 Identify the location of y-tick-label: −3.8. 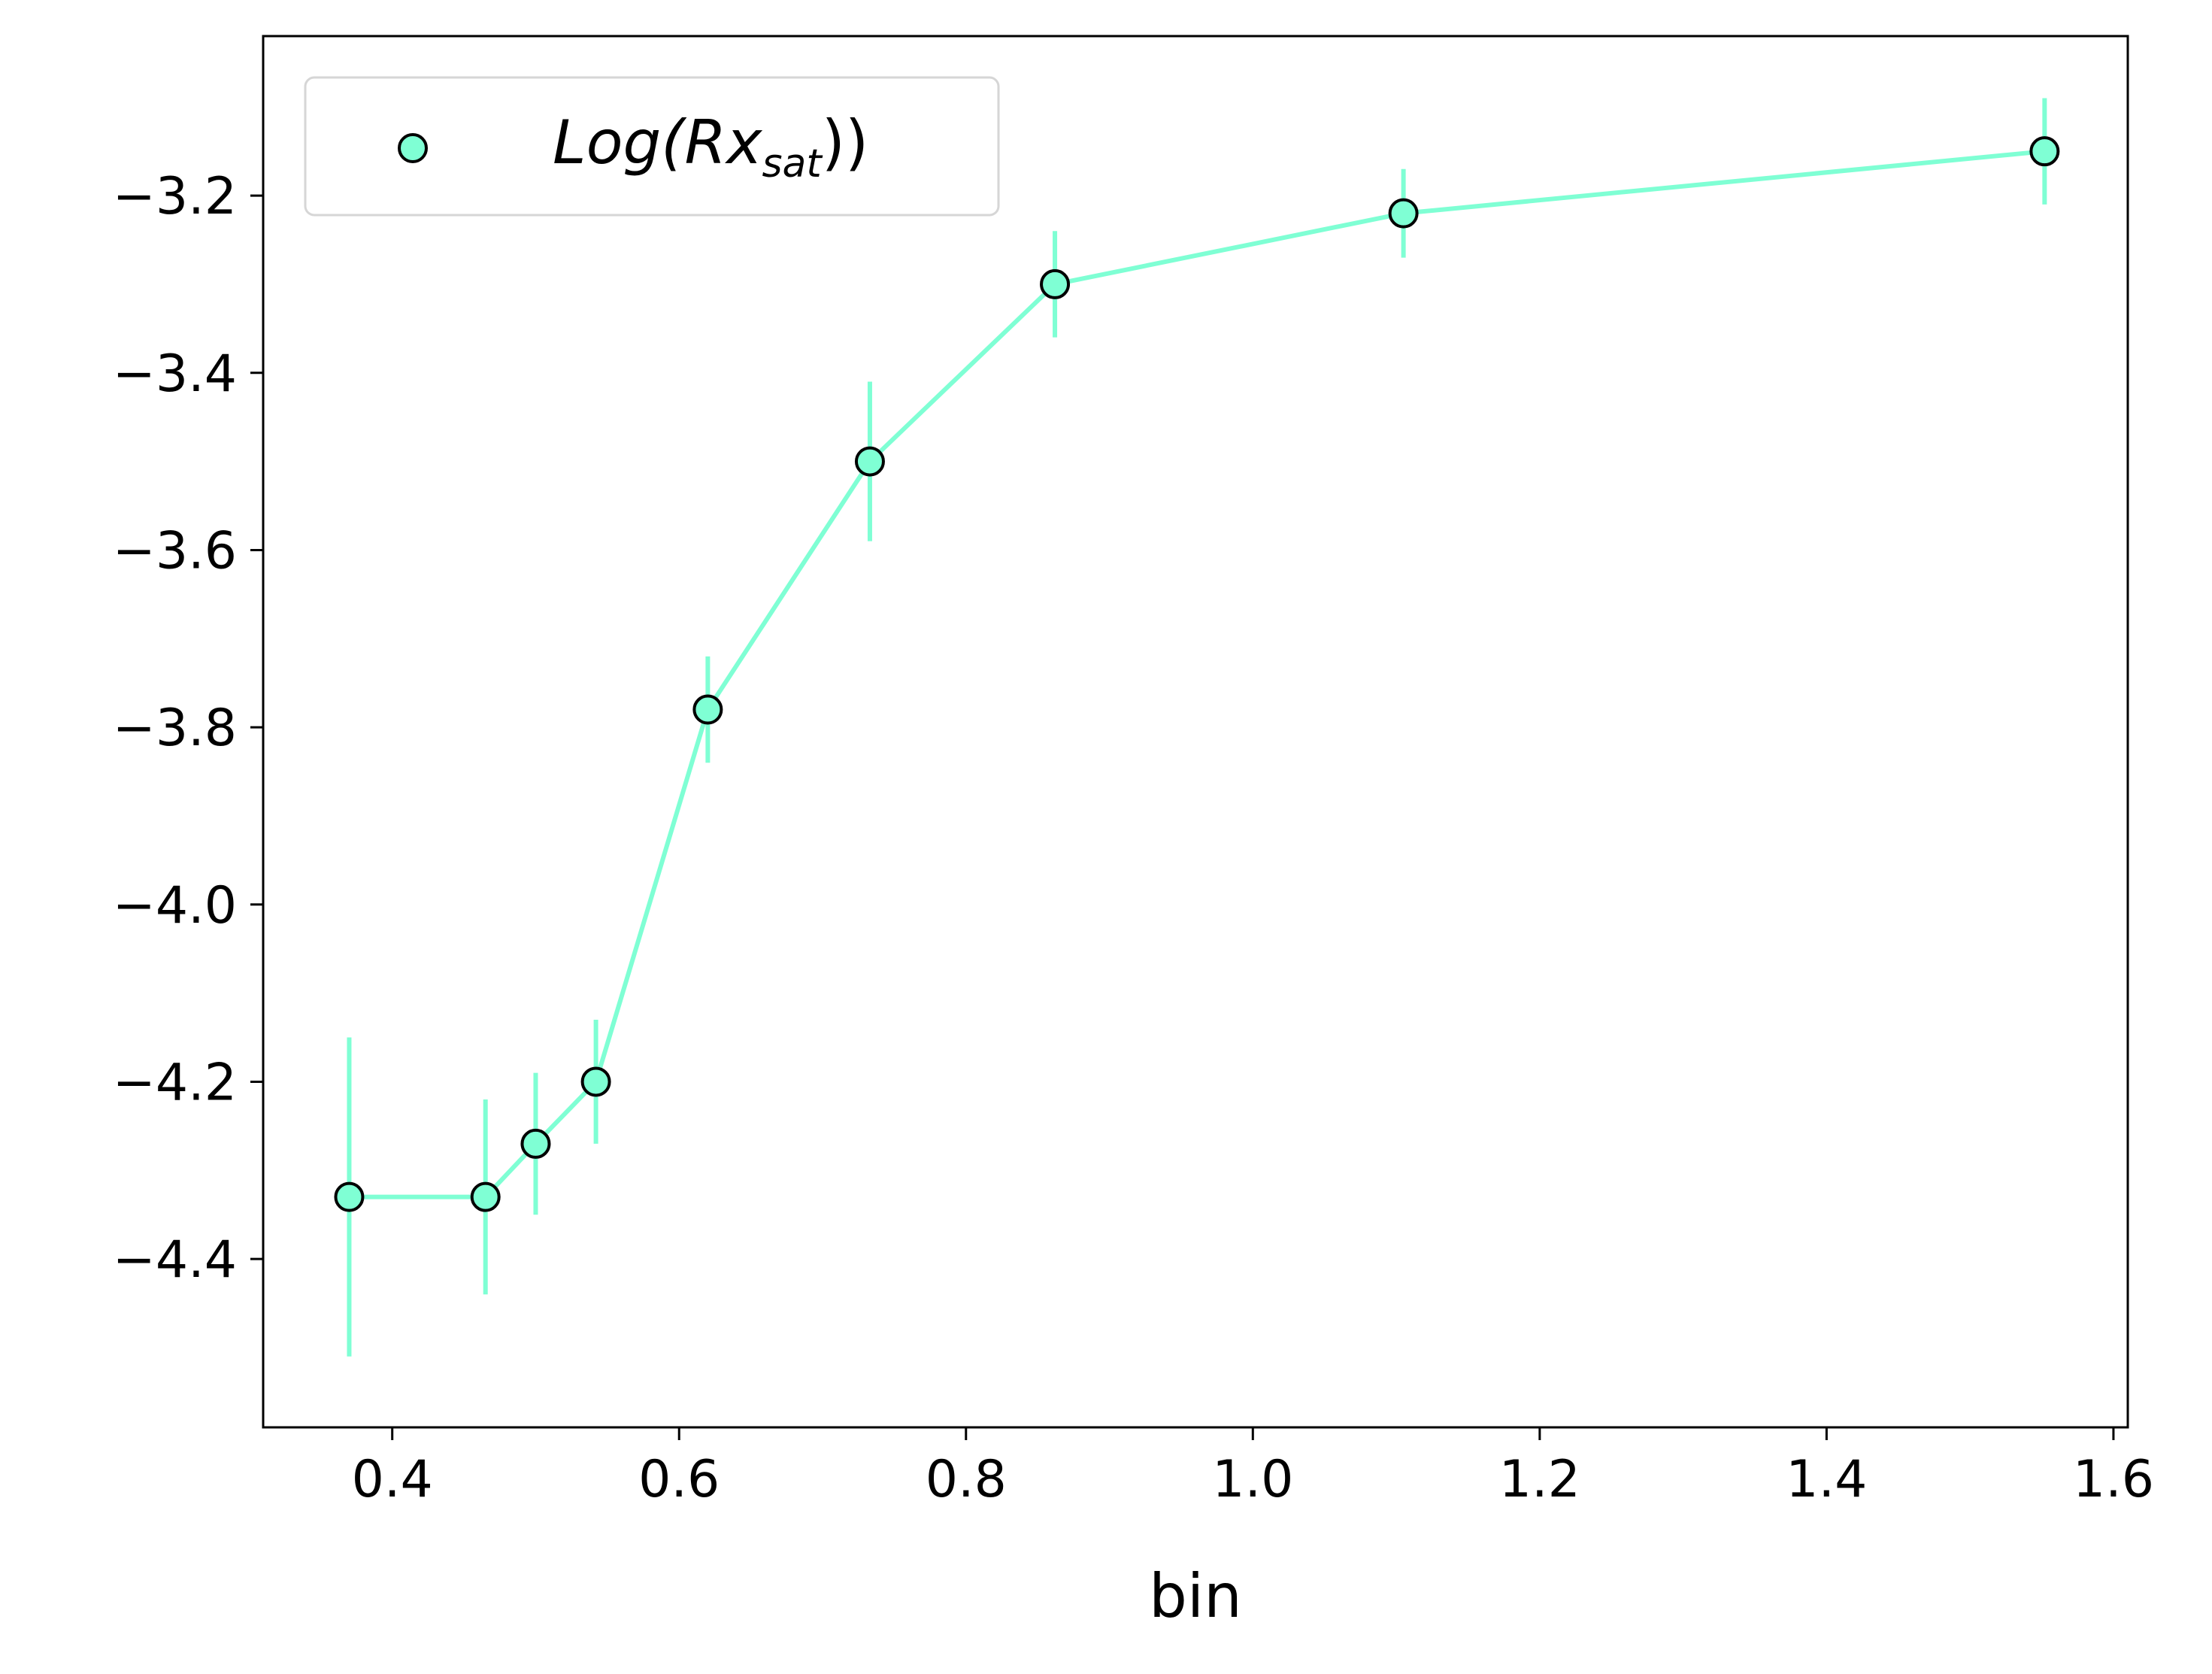
(175, 728).